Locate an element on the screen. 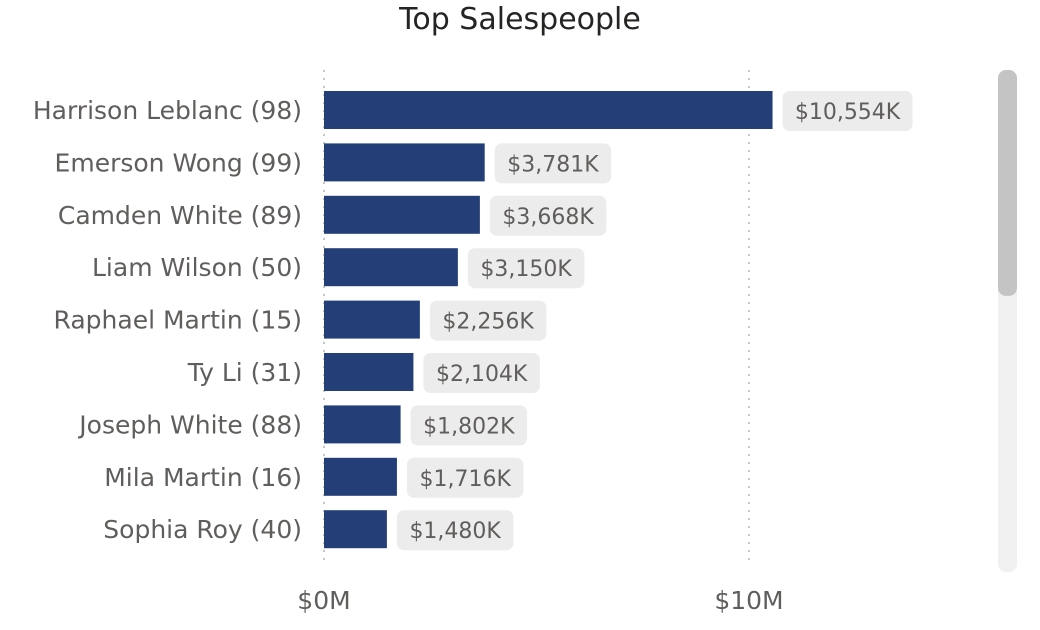 This screenshot has height=630, width=1040. data-label: $2,104K is located at coordinates (482, 374).